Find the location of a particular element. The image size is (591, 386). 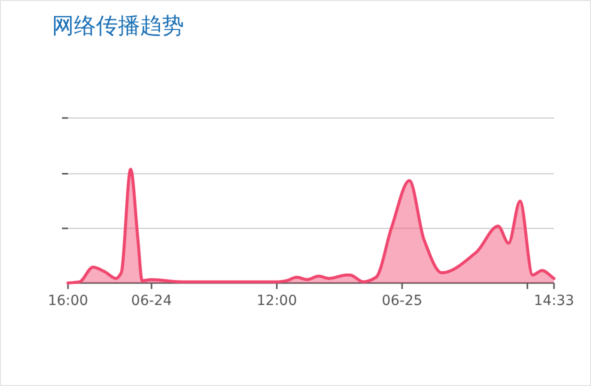

x-tick-label: 12:00 is located at coordinates (276, 301).